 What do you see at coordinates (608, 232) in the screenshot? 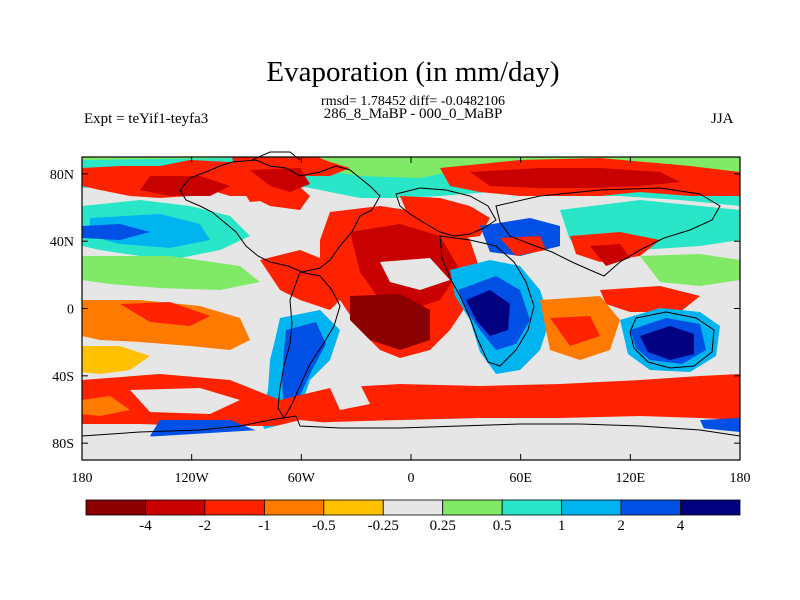
I see `asia-outline` at bounding box center [608, 232].